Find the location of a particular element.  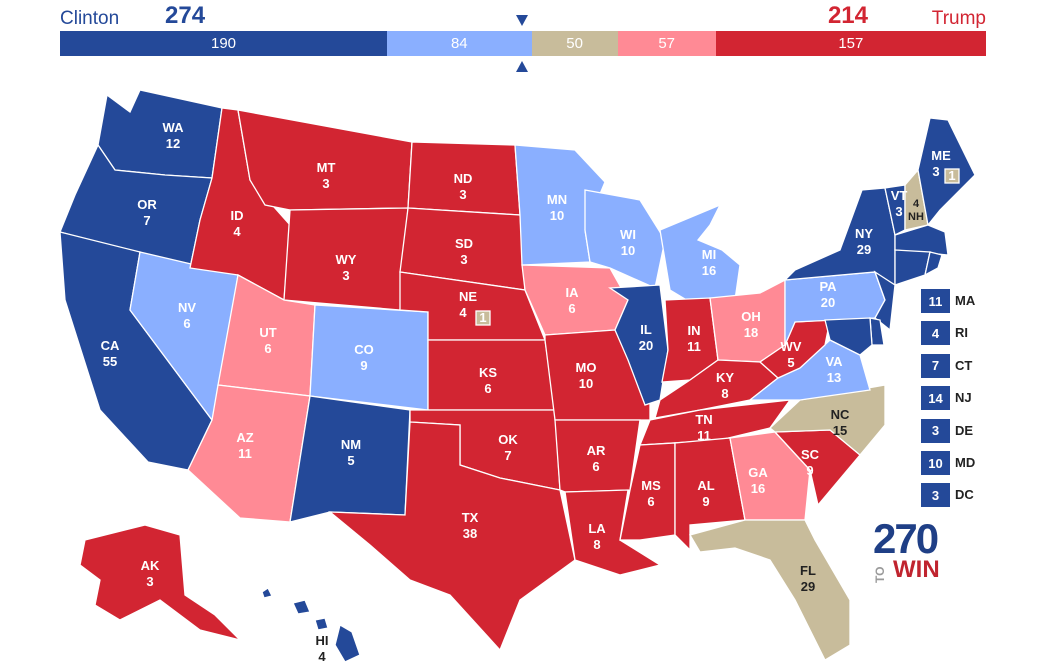

small-state-votes-md: 10 is located at coordinates (935, 463).